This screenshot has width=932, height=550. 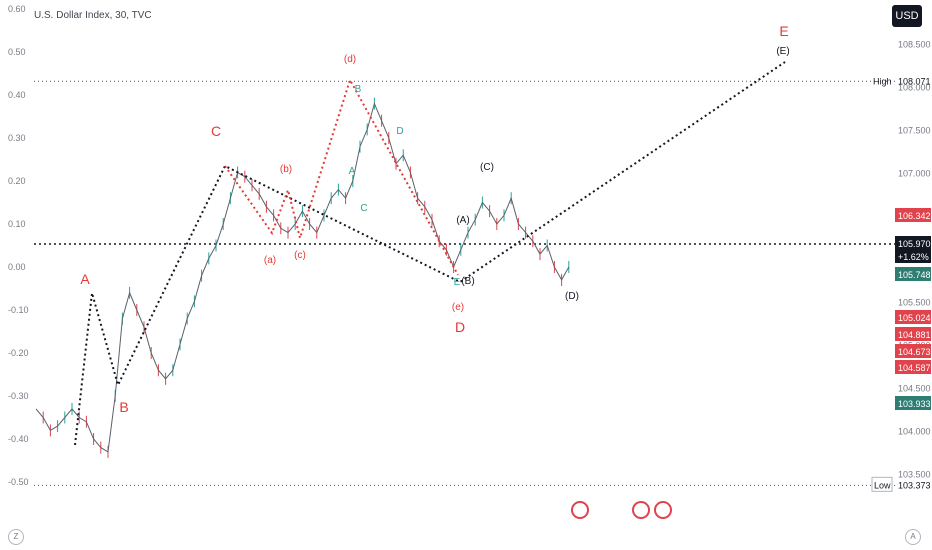 I want to click on left-tick-label: 0.50, so click(x=17, y=52).